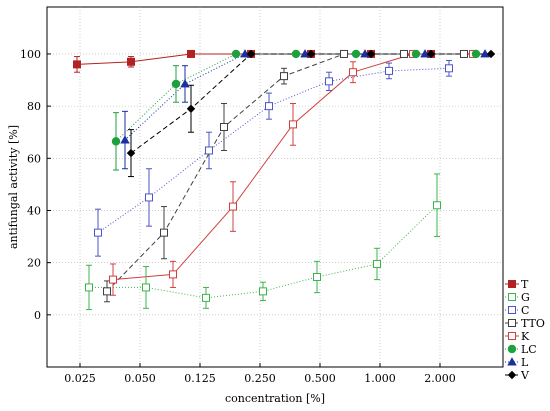 This screenshot has width=550, height=411. What do you see at coordinates (140, 378) in the screenshot?
I see `x-tick-label: 0.050` at bounding box center [140, 378].